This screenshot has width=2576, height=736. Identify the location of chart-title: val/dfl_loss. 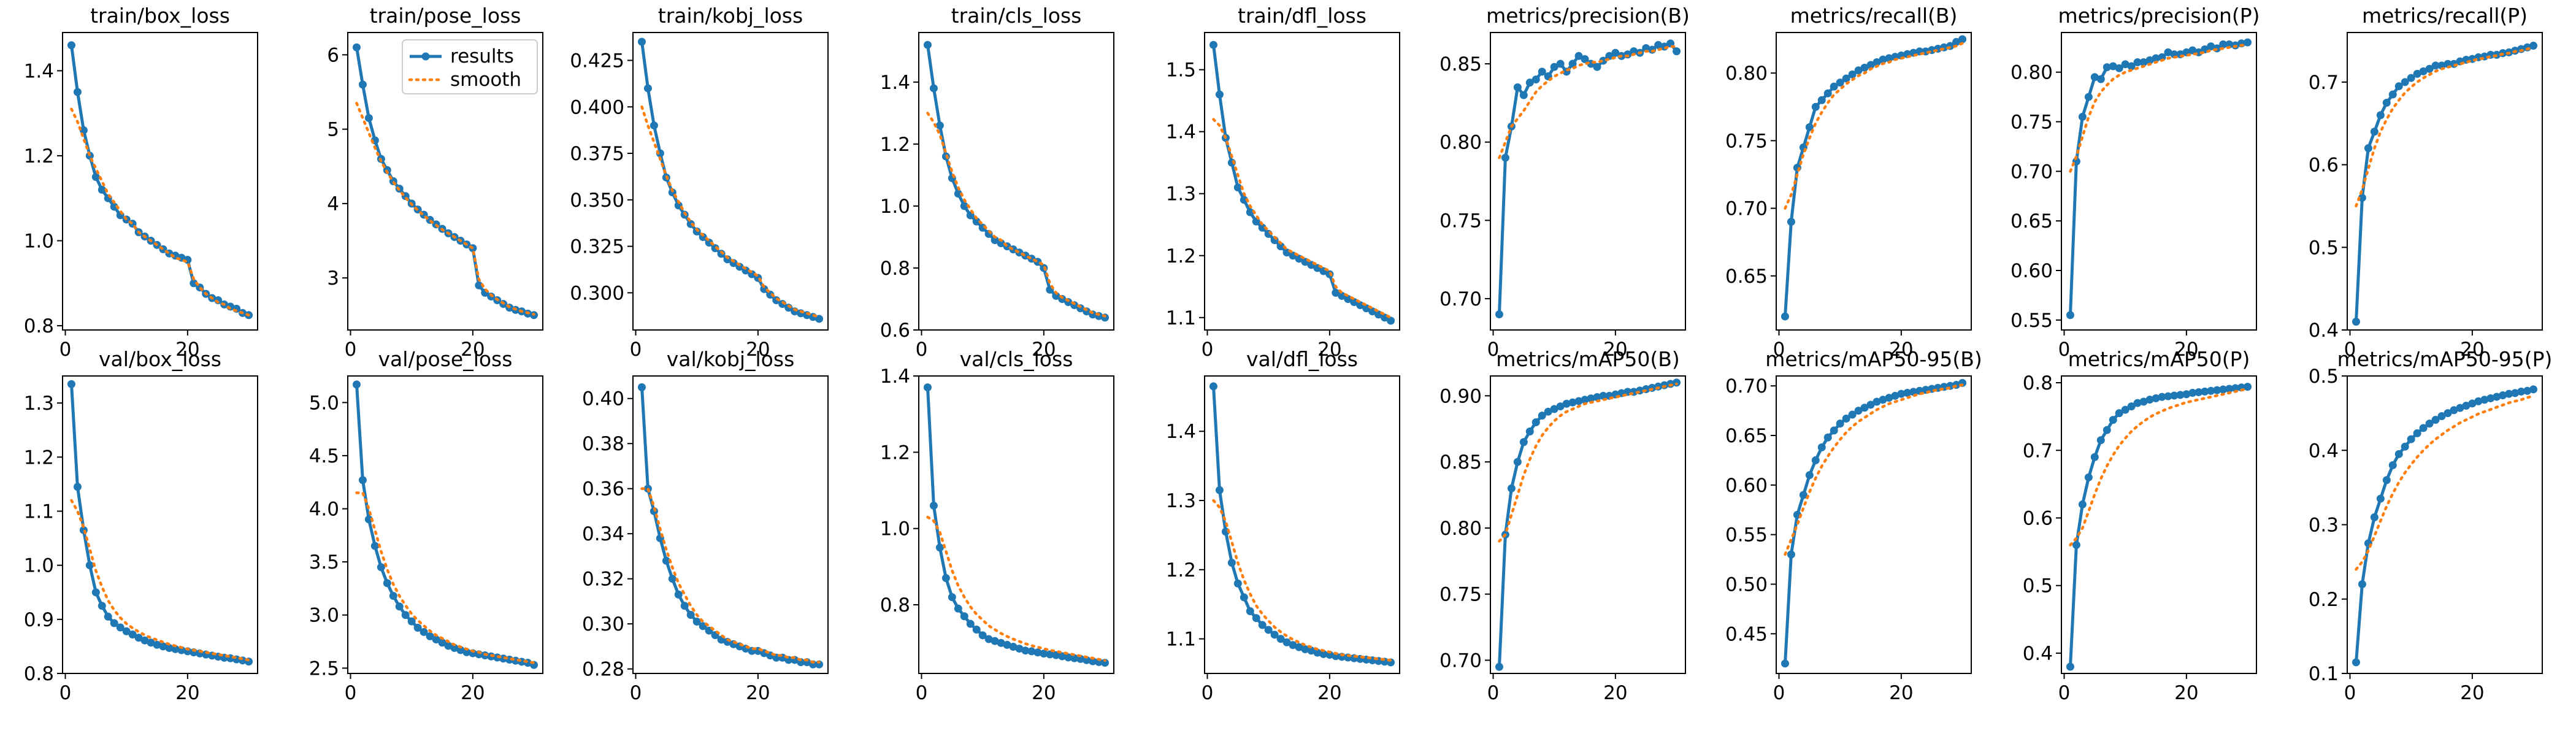
(1302, 359).